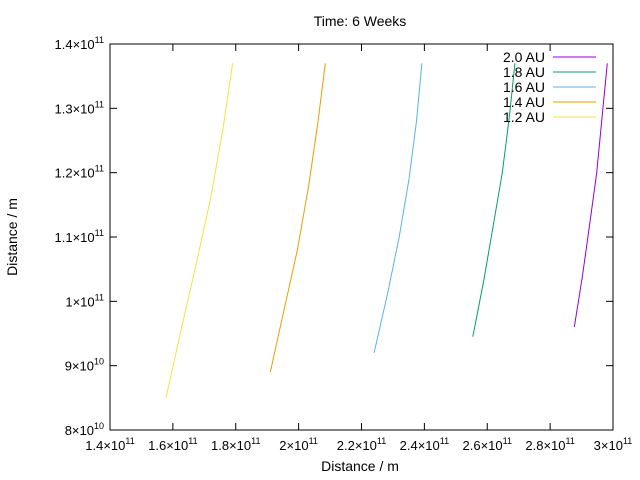  Describe the element at coordinates (549, 87) in the screenshot. I see `legend: 2.0 AU1.8 AU1.6 AU1.4 AU1.2 AU` at that location.